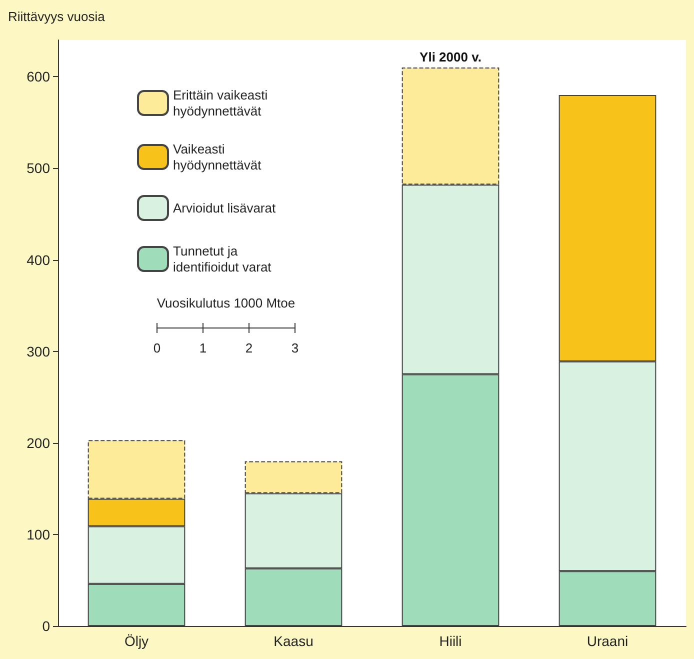  I want to click on legend-label: Tunnetut ja identifioidut varat, so click(222, 259).